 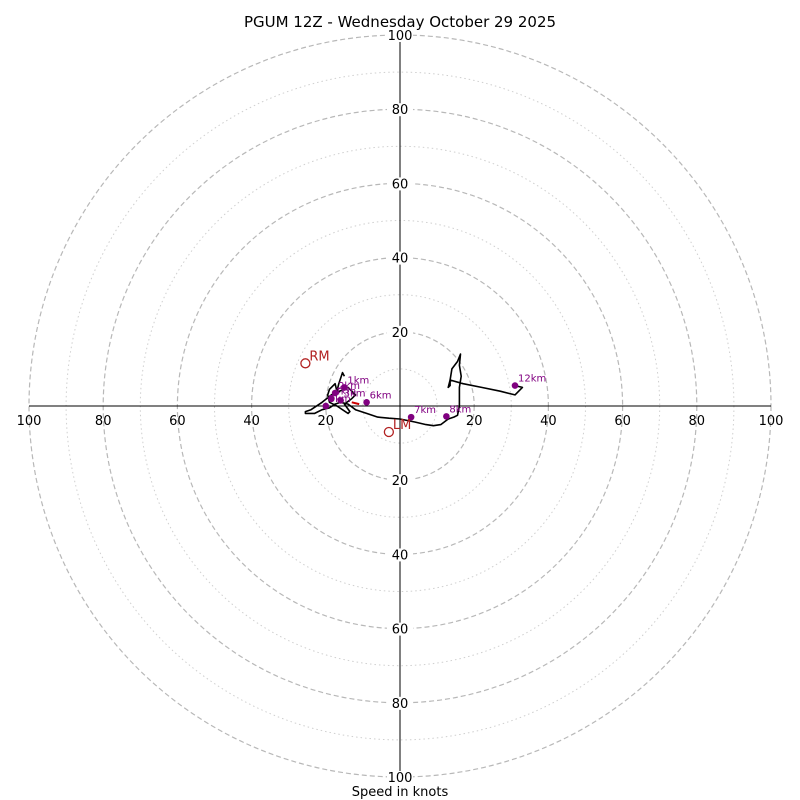 I want to click on tick-label-left-40: 40, so click(x=251, y=421).